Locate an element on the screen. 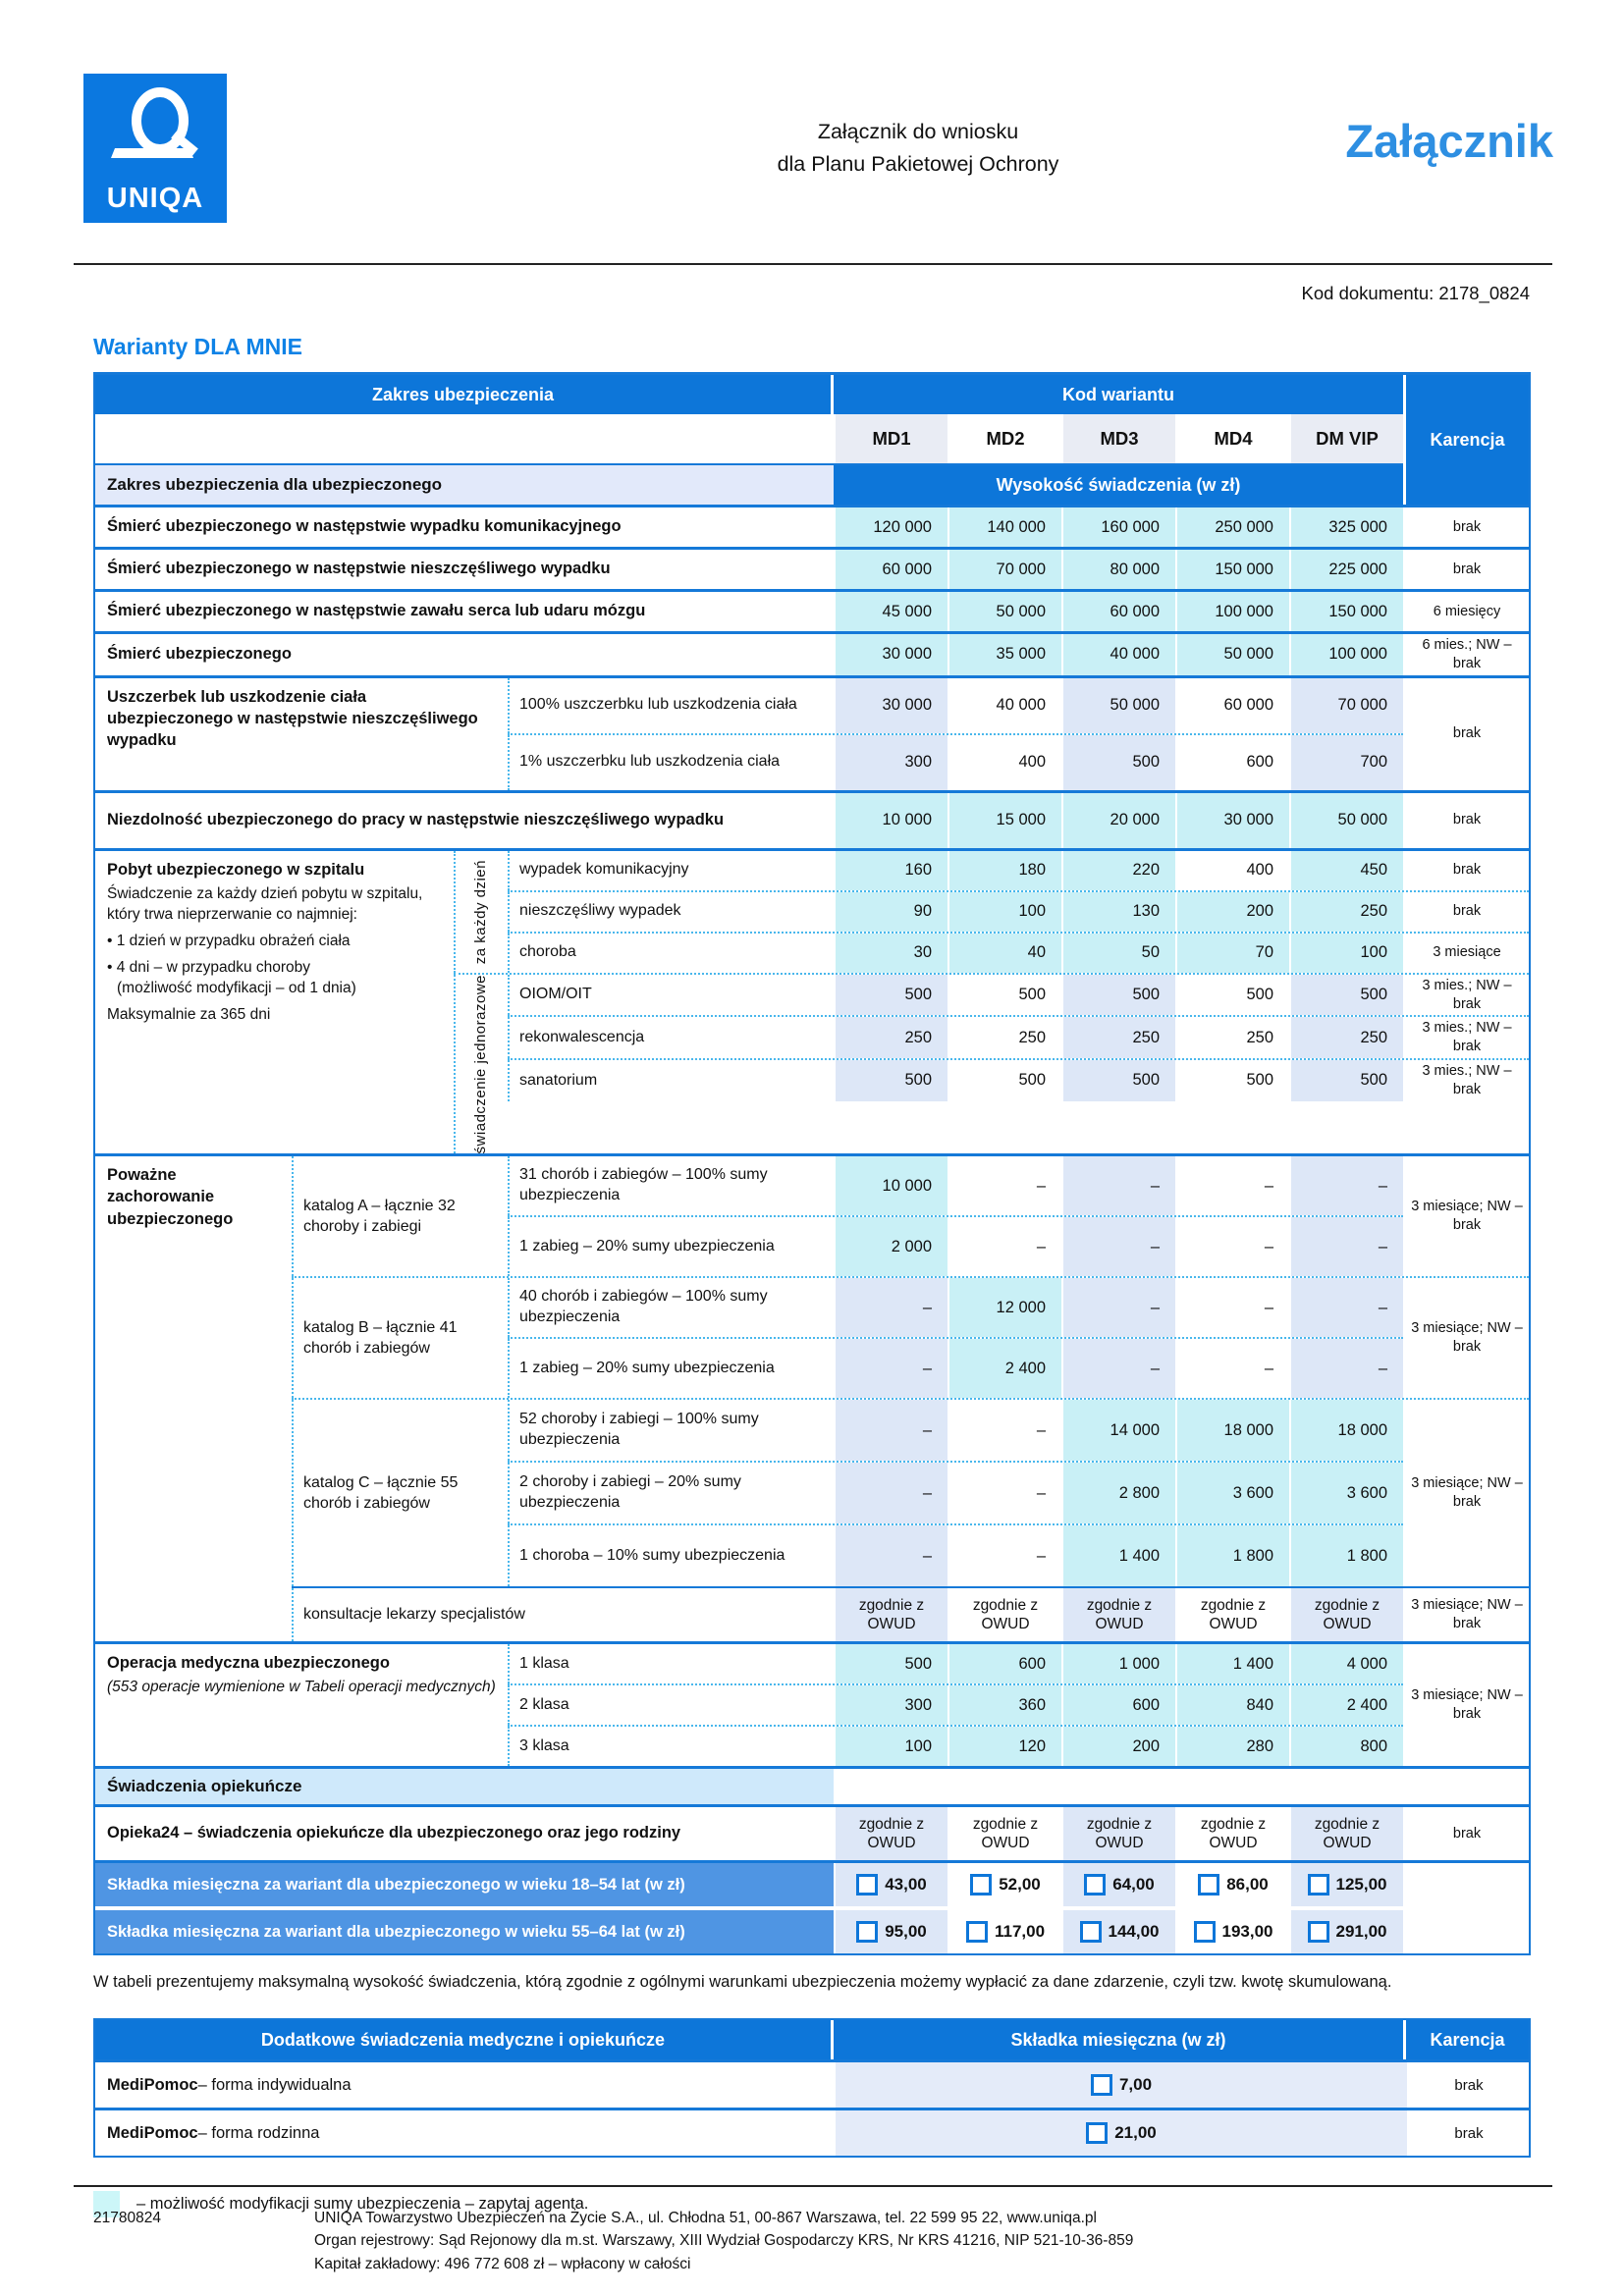  col-header-wysokosc: Wysokość świadczenia (w zł) is located at coordinates (1118, 485).